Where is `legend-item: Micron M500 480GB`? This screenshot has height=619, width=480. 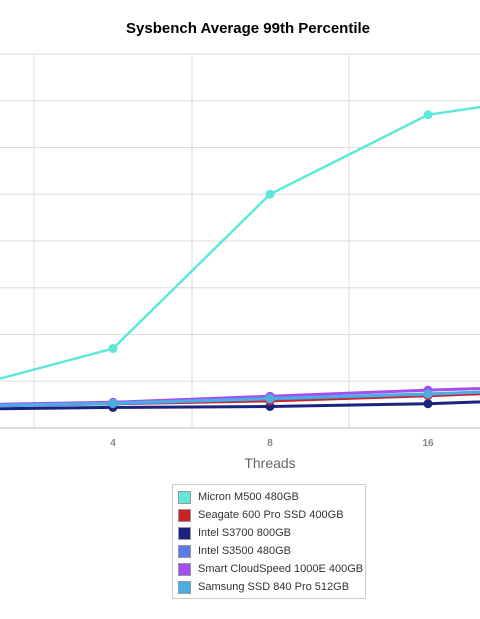
legend-item: Micron M500 480GB is located at coordinates (269, 497).